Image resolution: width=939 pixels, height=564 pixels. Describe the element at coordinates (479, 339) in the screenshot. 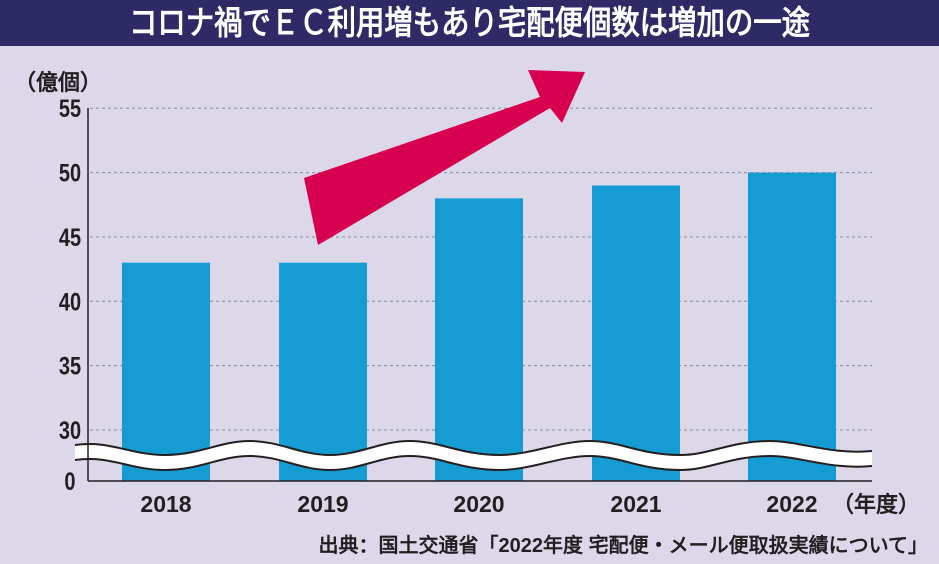

I see `bar-2020` at that location.